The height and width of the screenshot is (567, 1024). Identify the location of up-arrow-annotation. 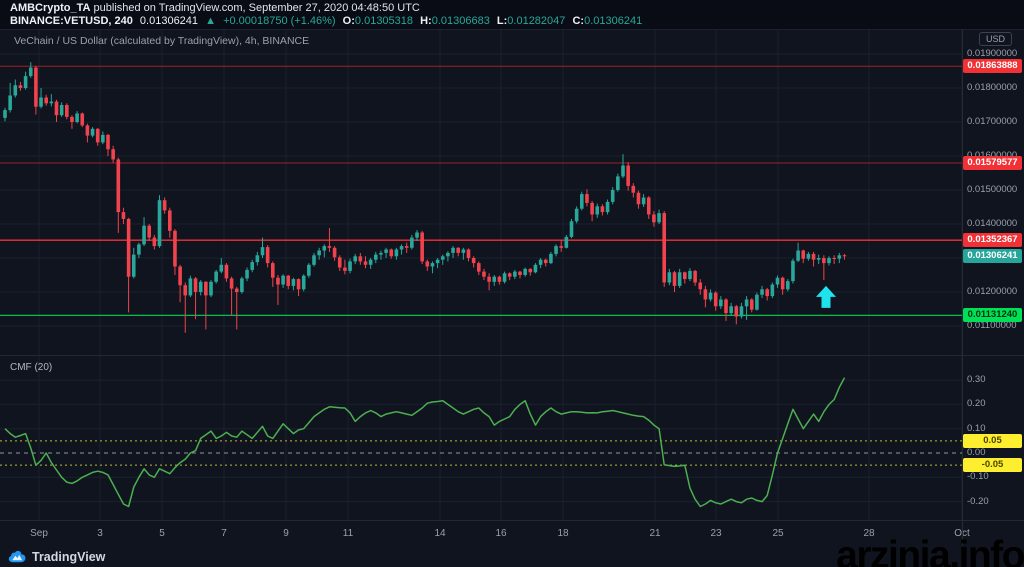
(826, 296).